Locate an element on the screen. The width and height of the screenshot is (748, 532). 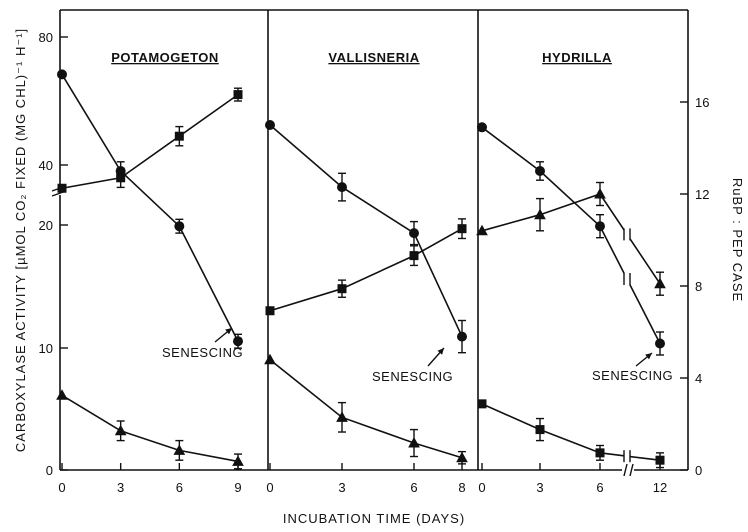
right-axis-title: RuBP : PEP CASE is located at coordinates (737, 240).